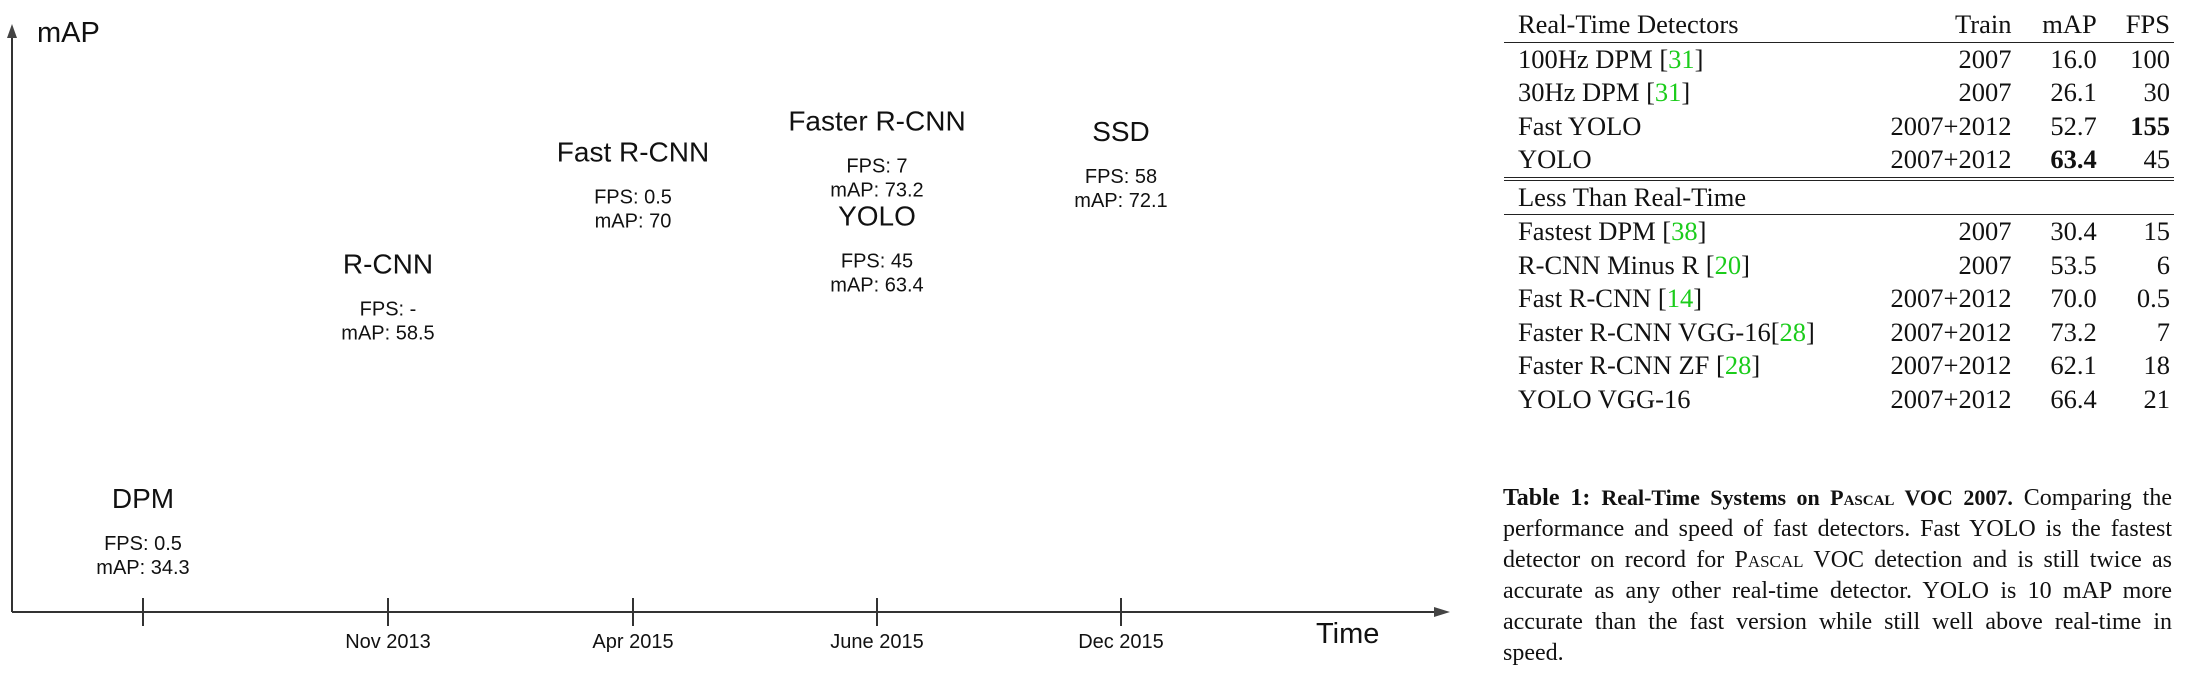 This screenshot has height=675, width=2194. I want to click on detector-fps-label: FPS: 7, so click(876, 167).